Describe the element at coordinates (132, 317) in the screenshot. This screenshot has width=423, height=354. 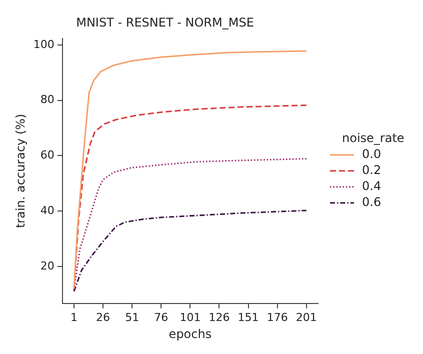
I see `x-tick-label: 51` at that location.